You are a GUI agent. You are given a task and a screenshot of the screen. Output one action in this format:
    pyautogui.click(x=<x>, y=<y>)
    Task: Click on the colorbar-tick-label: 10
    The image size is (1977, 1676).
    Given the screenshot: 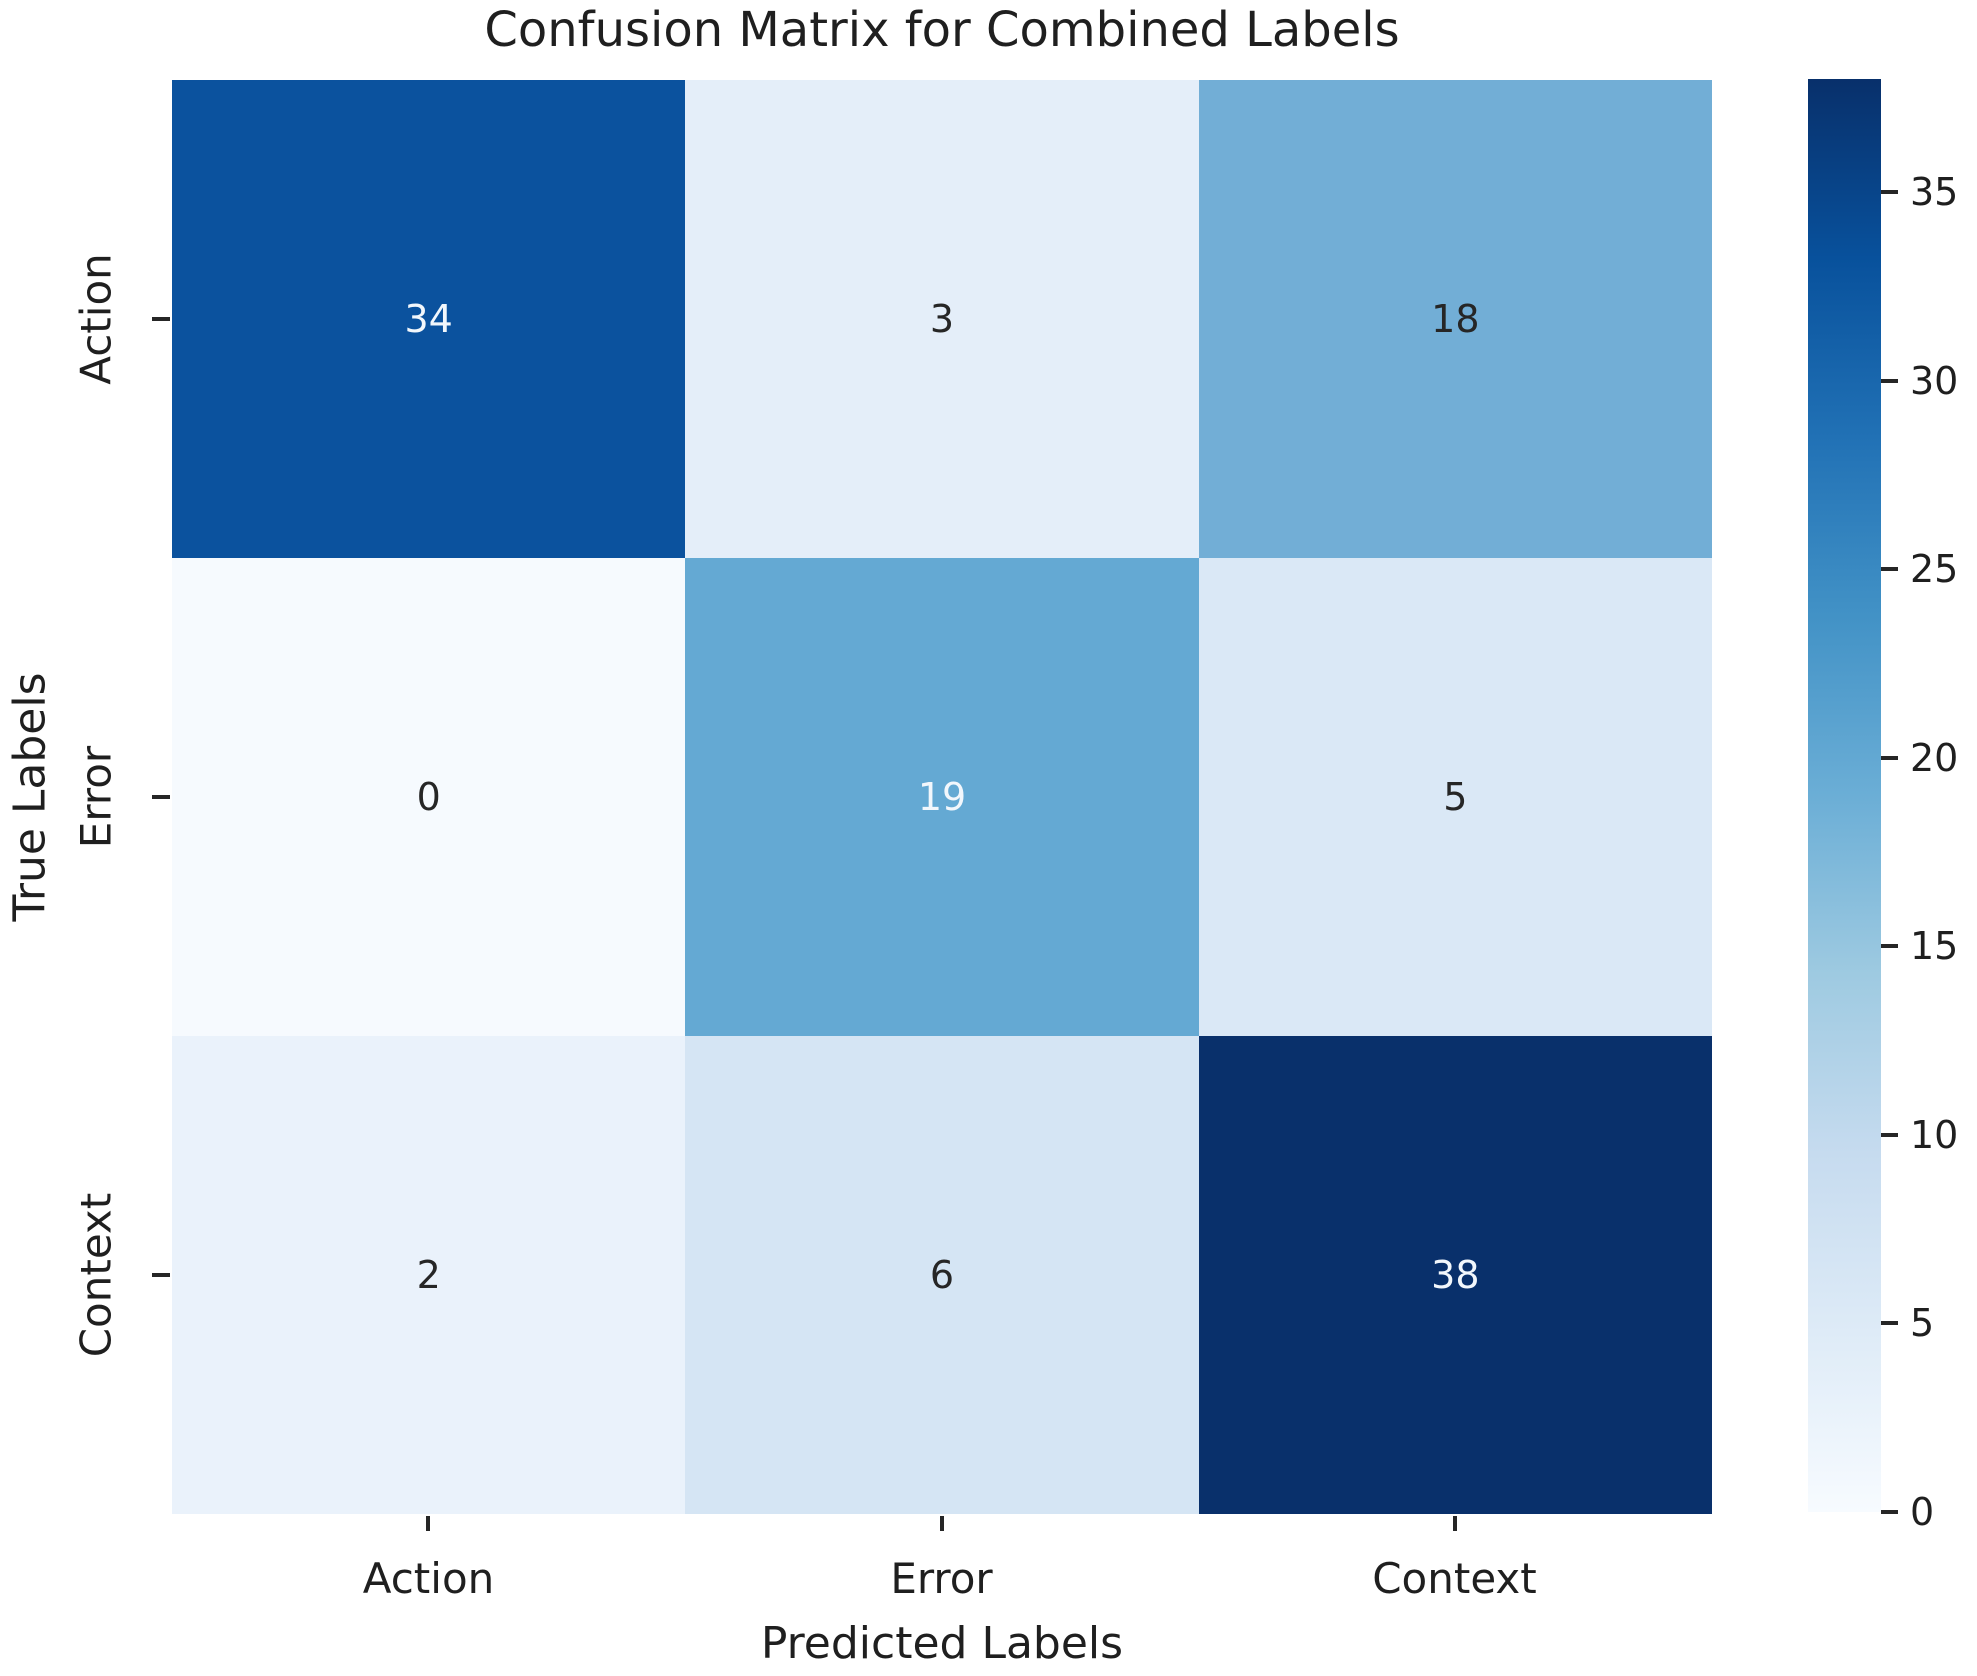 What is the action you would take?
    pyautogui.click(x=1934, y=1134)
    